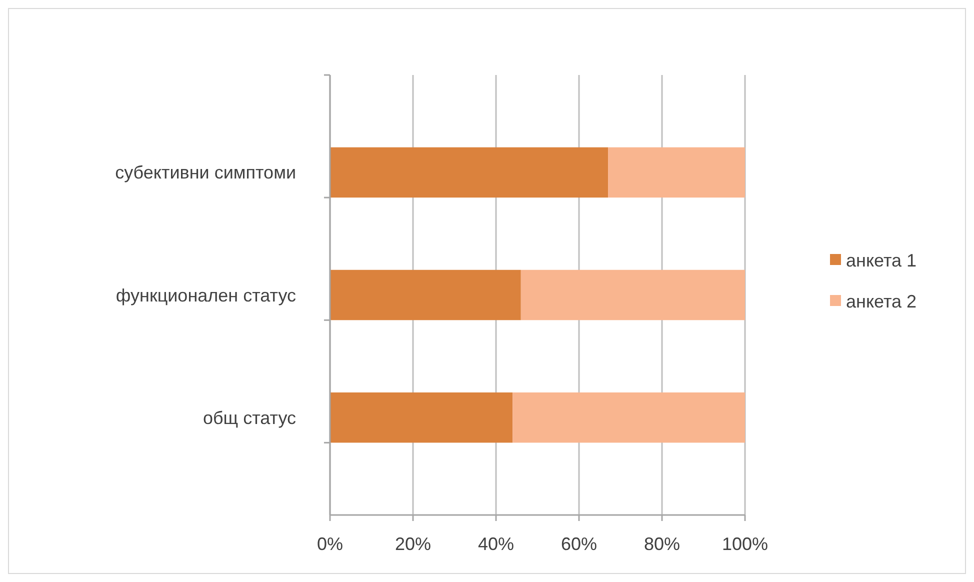 This screenshot has width=974, height=582. What do you see at coordinates (881, 301) in the screenshot?
I see `legend-label: анкета 2` at bounding box center [881, 301].